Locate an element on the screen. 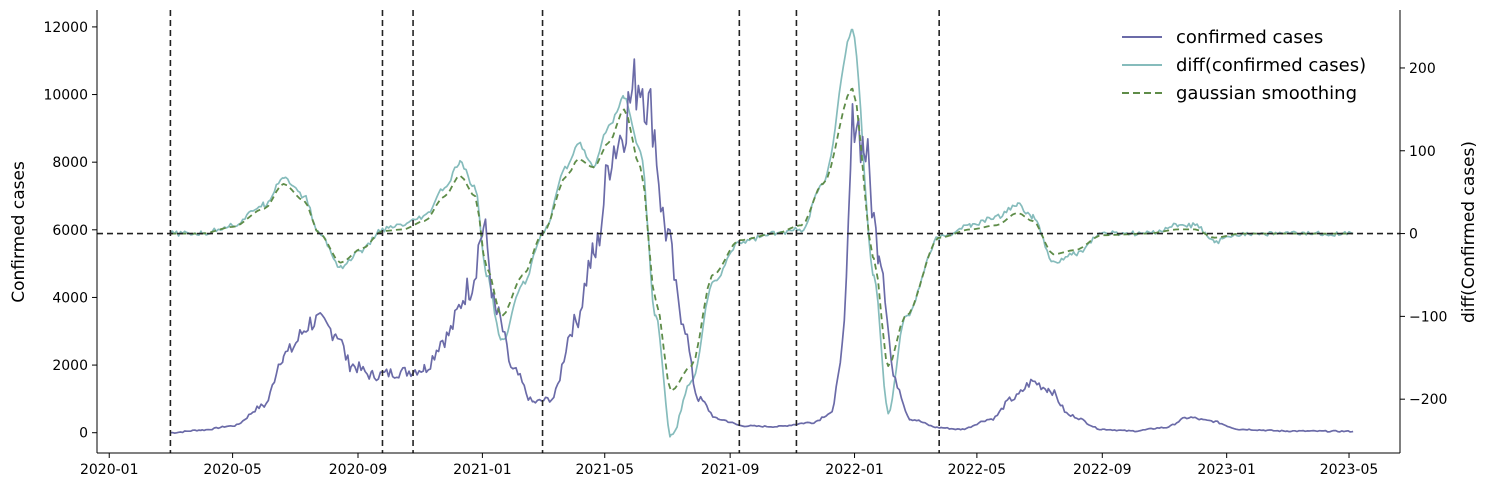 This screenshot has height=490, width=1489. x-tick-label-3: 2021-01 is located at coordinates (482, 470).